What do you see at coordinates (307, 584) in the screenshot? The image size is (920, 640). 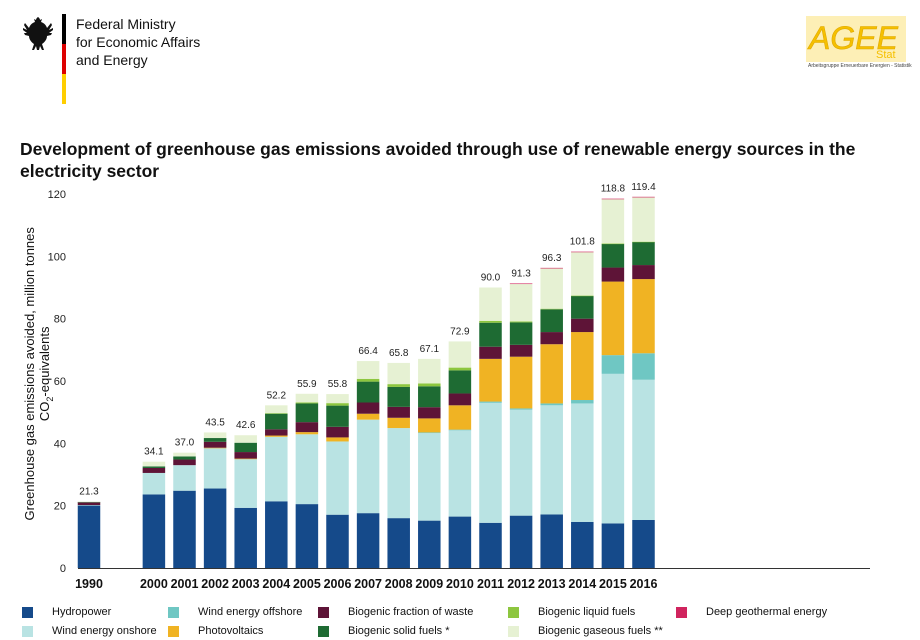 I see `x-tick-label: 2005` at bounding box center [307, 584].